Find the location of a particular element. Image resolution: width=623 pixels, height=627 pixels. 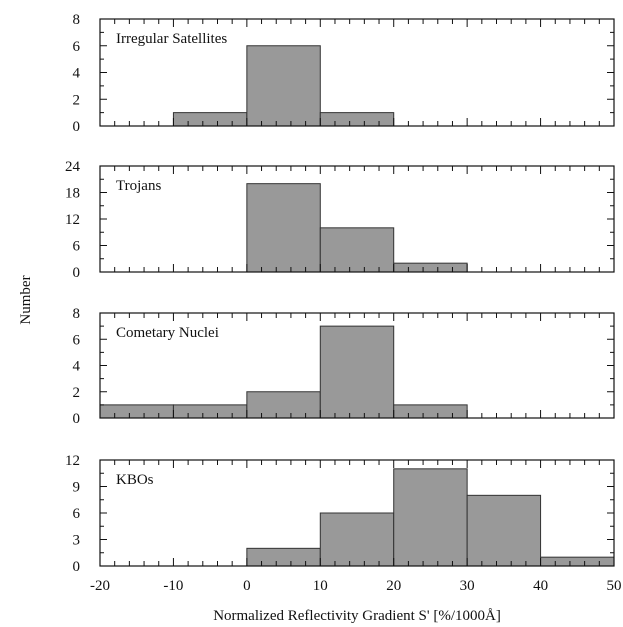

y-tick-label: 9 is located at coordinates (77, 488).